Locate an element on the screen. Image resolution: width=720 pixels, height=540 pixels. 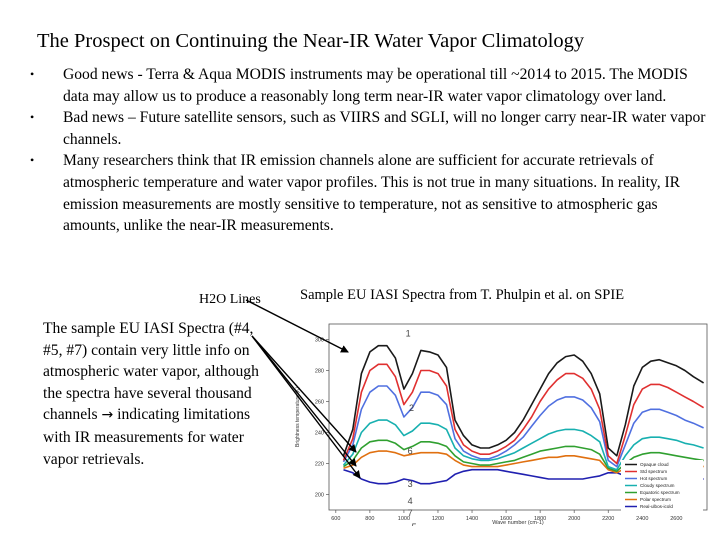
curve-number-label: 6 is located at coordinates (410, 451).